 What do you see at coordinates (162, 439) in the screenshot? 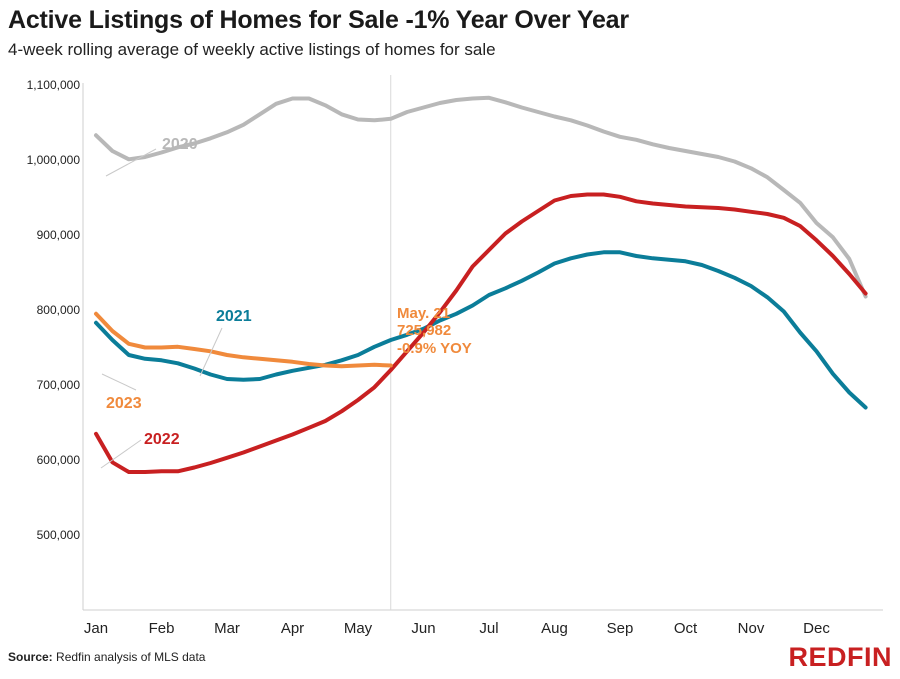
I see `series-label-2022: 2022` at bounding box center [162, 439].